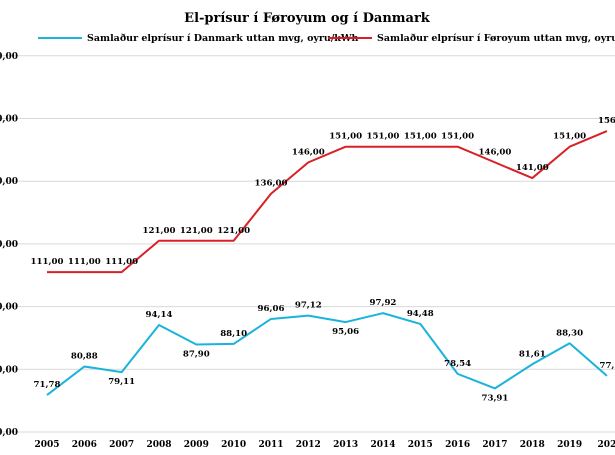 Image resolution: width=615 pixels, height=455 pixels. What do you see at coordinates (159, 315) in the screenshot?
I see `data-label: 94,14` at bounding box center [159, 315].